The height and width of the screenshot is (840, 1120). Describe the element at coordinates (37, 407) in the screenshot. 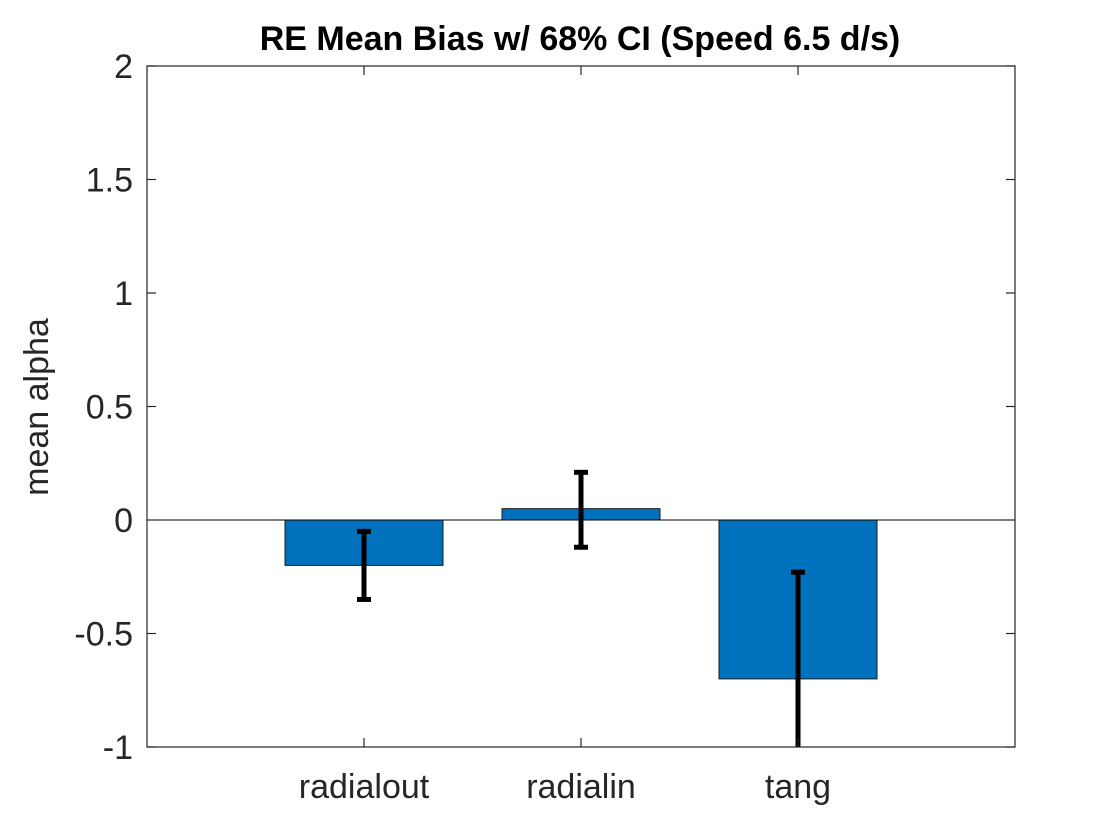

I see `y-axis-label: mean alpha` at that location.